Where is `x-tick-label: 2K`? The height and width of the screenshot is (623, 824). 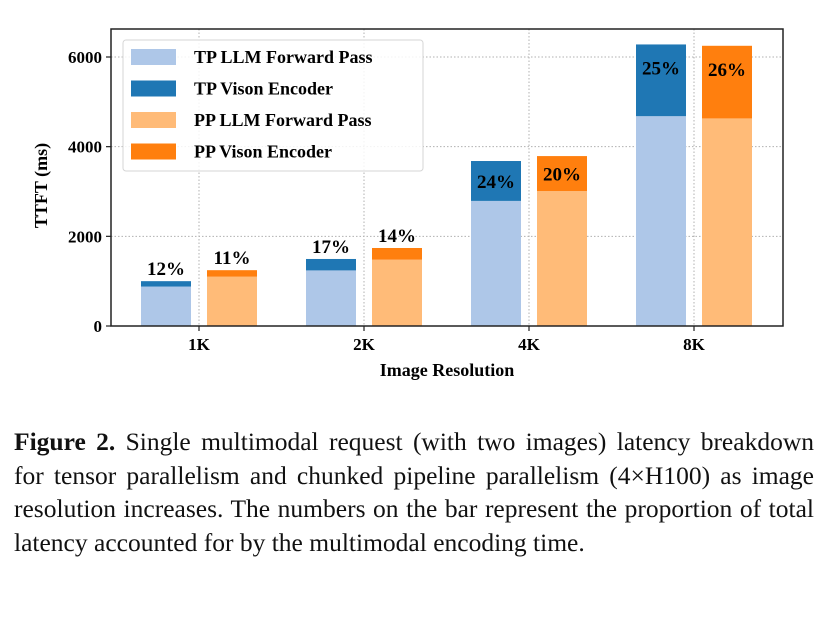 x-tick-label: 2K is located at coordinates (364, 344).